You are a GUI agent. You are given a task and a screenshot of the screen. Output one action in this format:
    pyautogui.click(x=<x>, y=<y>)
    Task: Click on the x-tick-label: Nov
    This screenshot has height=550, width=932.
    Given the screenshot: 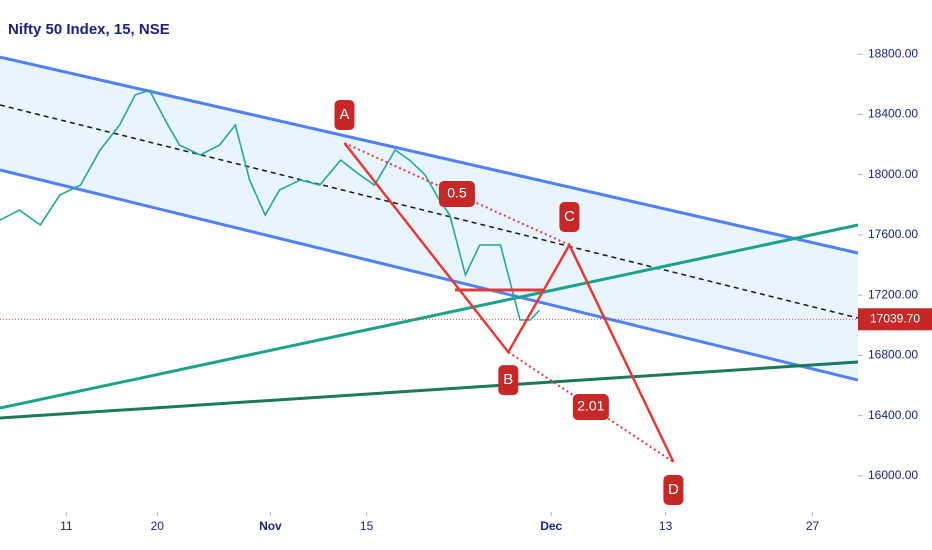 What is the action you would take?
    pyautogui.click(x=270, y=526)
    